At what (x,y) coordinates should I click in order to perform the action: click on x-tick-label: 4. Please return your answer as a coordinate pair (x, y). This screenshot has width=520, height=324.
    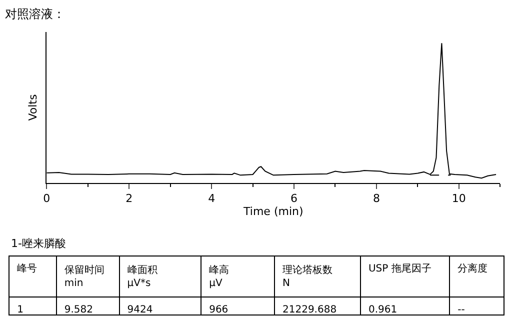
    Looking at the image, I should click on (212, 199).